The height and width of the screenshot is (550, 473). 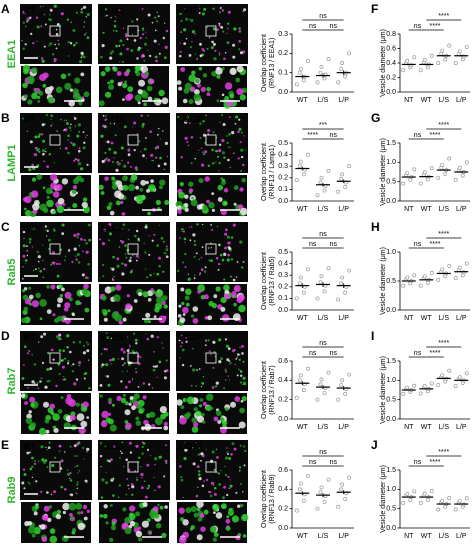 What do you see at coordinates (435, 462) in the screenshot?
I see `significance-label: ****` at bounding box center [435, 462].